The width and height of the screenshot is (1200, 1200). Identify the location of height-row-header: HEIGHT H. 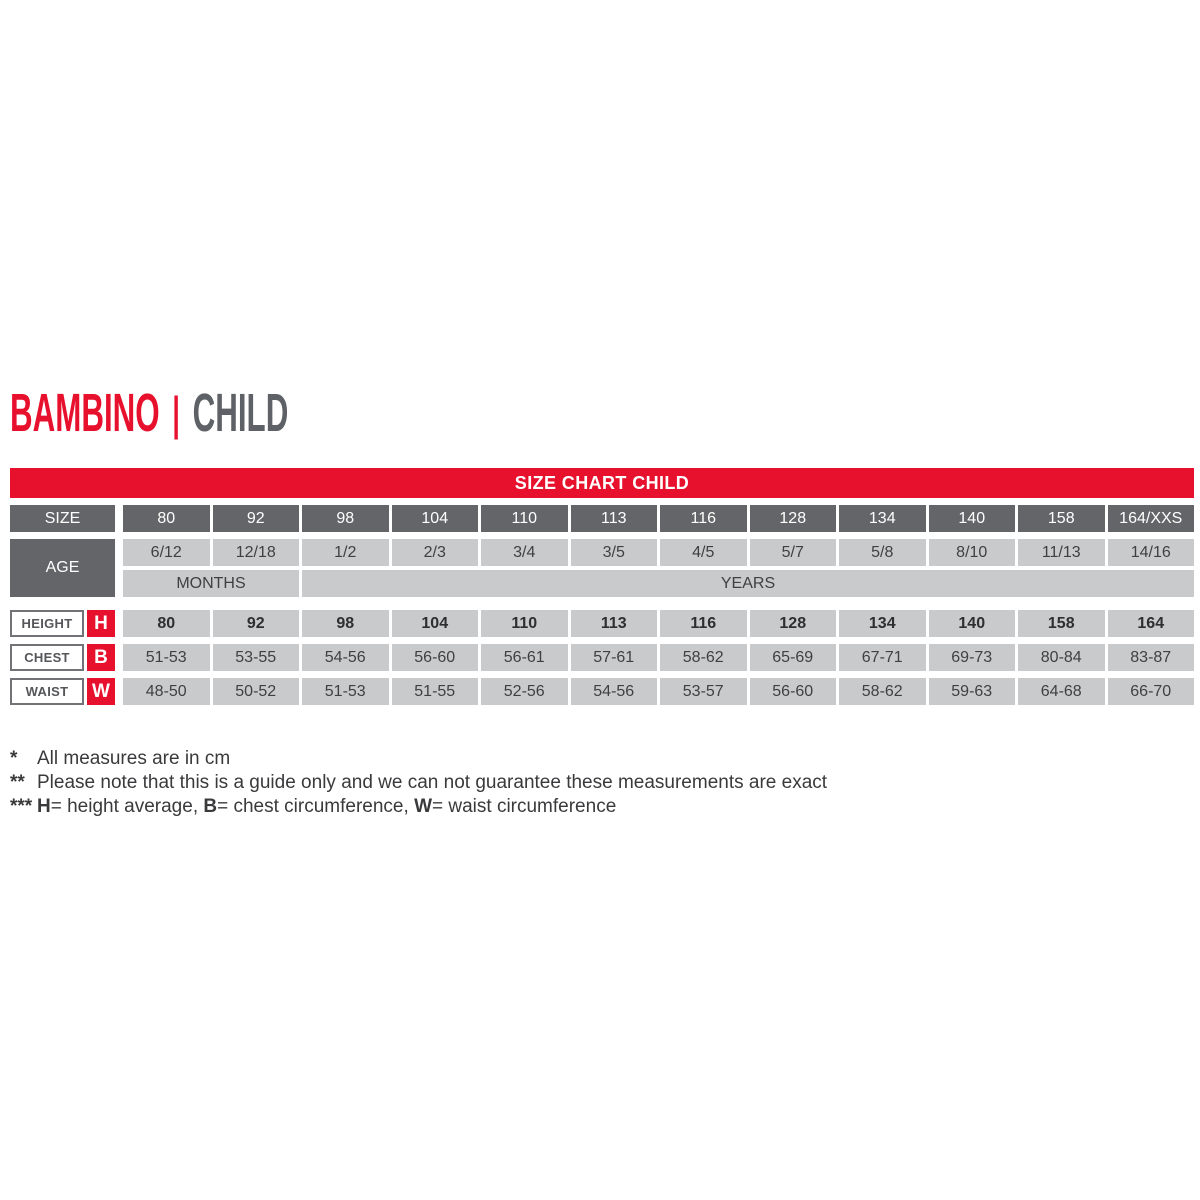
(62, 623).